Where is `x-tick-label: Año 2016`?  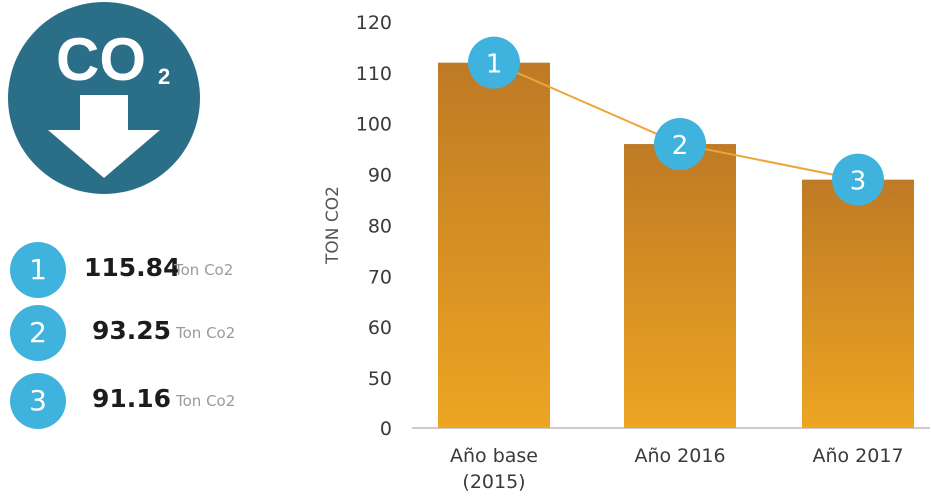 x-tick-label: Año 2016 is located at coordinates (679, 456).